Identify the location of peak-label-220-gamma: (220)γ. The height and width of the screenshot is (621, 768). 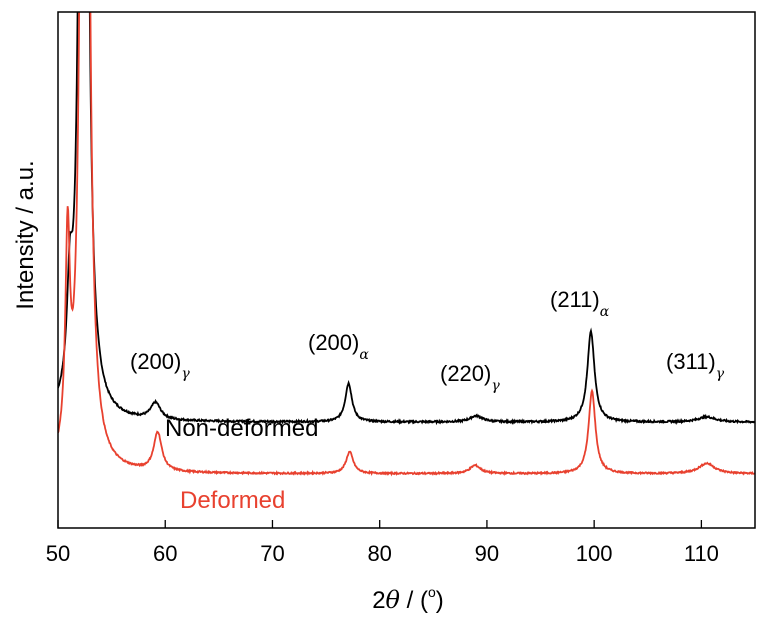
(470, 377).